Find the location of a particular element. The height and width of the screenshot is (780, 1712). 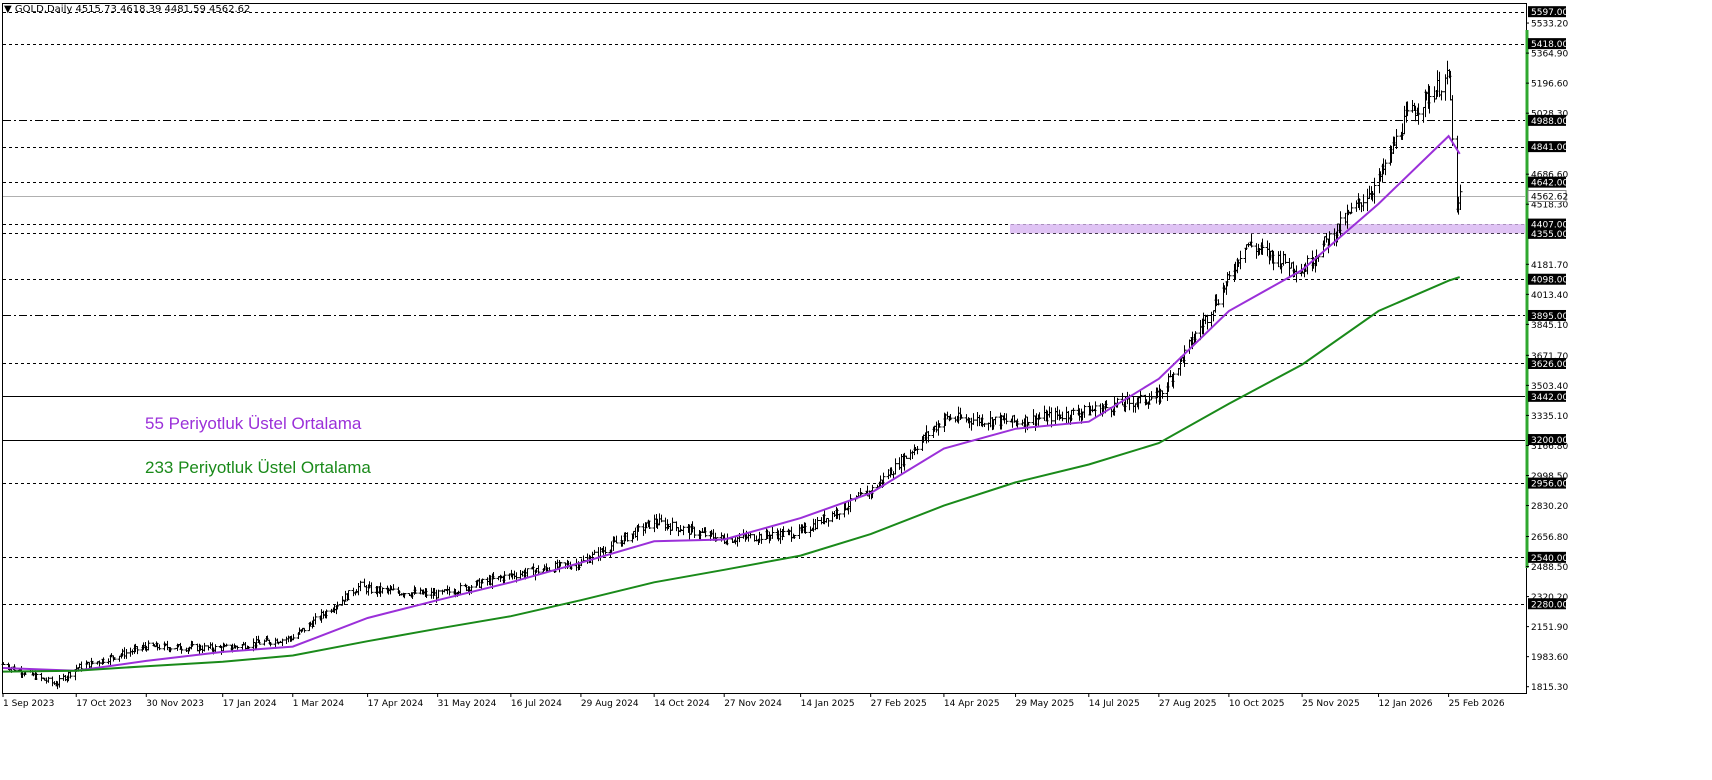

svg-text: 2540.00 is located at coordinates (1549, 559).